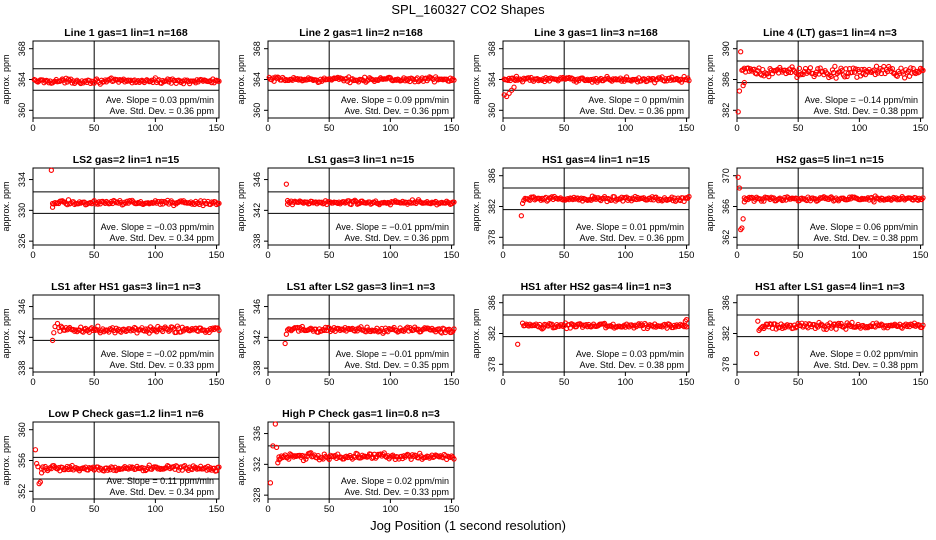 The image size is (936, 540). What do you see at coordinates (726, 175) in the screenshot?
I see `y-tick-label: 370` at bounding box center [726, 175].